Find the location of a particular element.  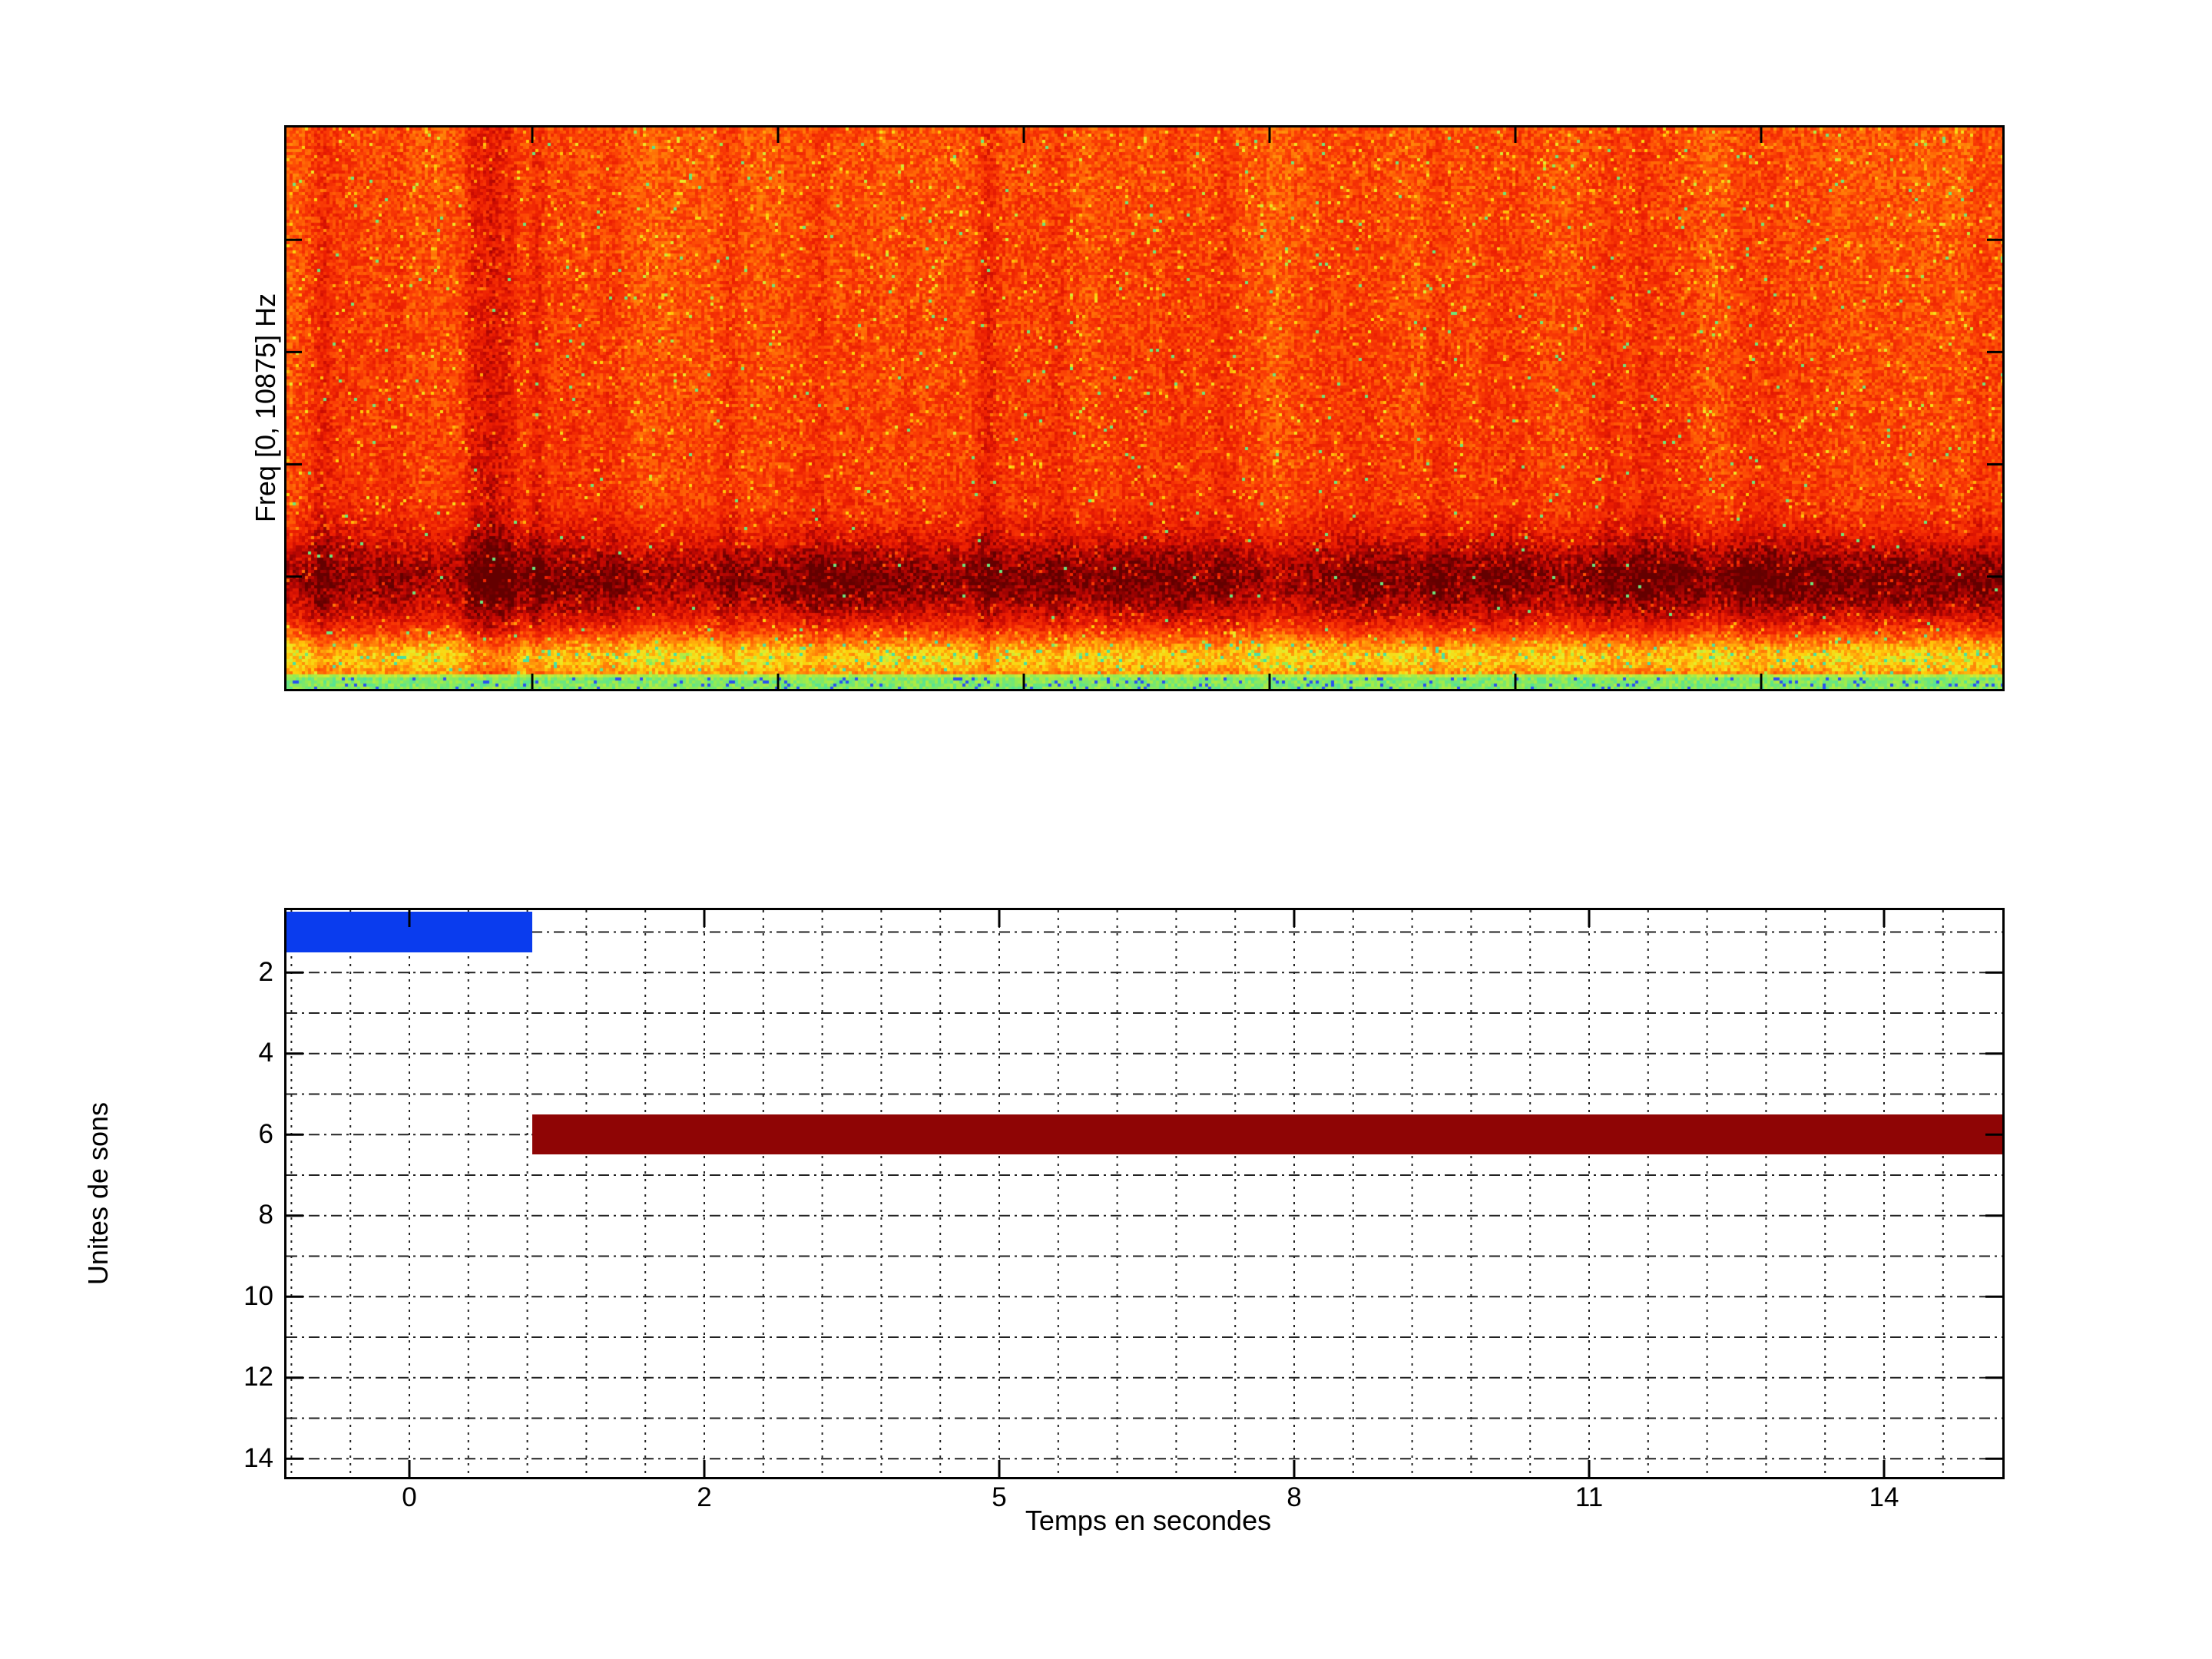

y-tick-10: 10 is located at coordinates (258, 1296).